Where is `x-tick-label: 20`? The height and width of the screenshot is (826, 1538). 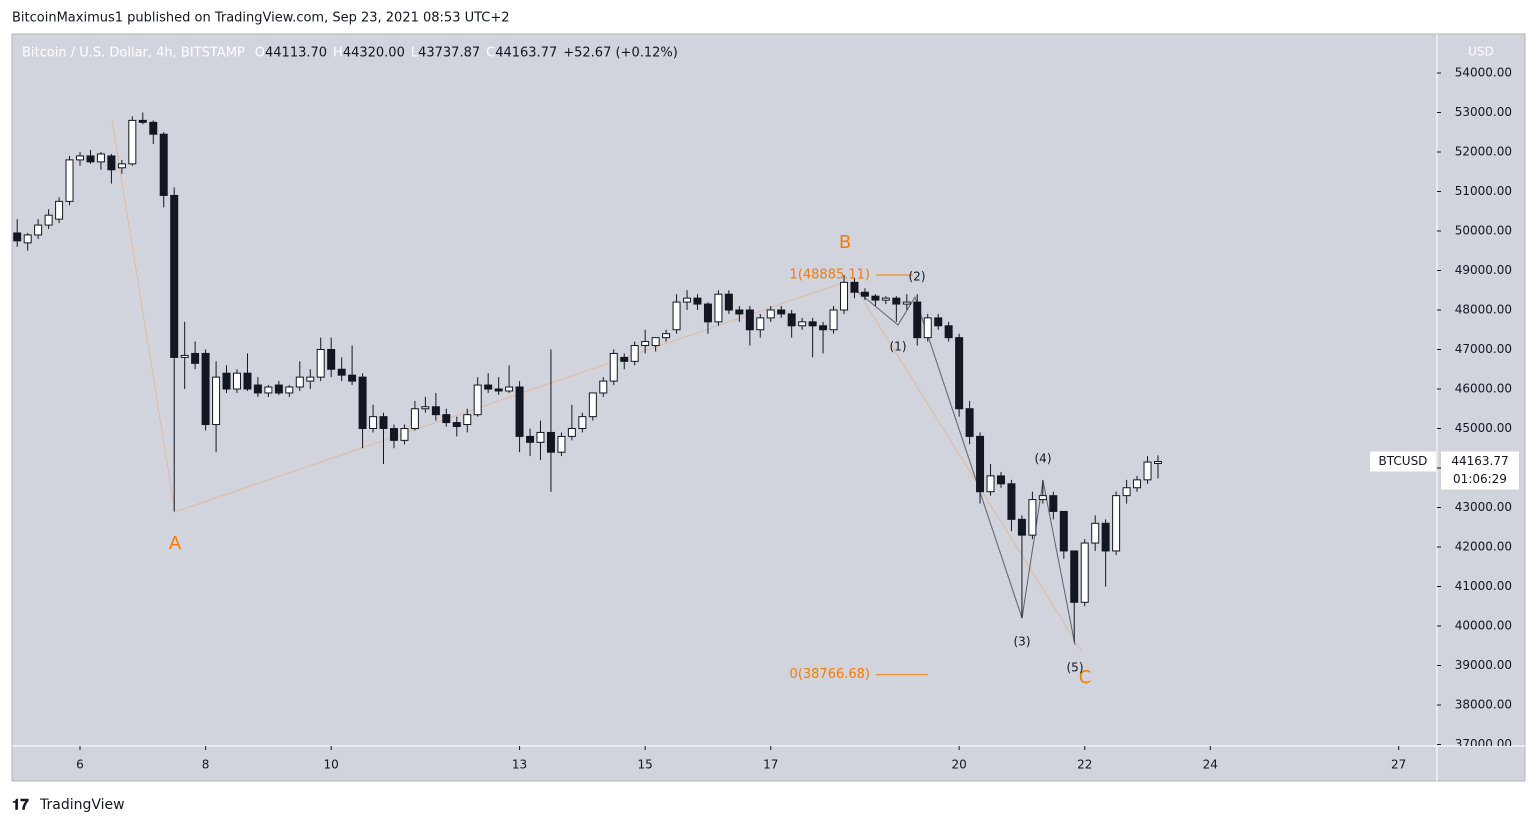 x-tick-label: 20 is located at coordinates (958, 765).